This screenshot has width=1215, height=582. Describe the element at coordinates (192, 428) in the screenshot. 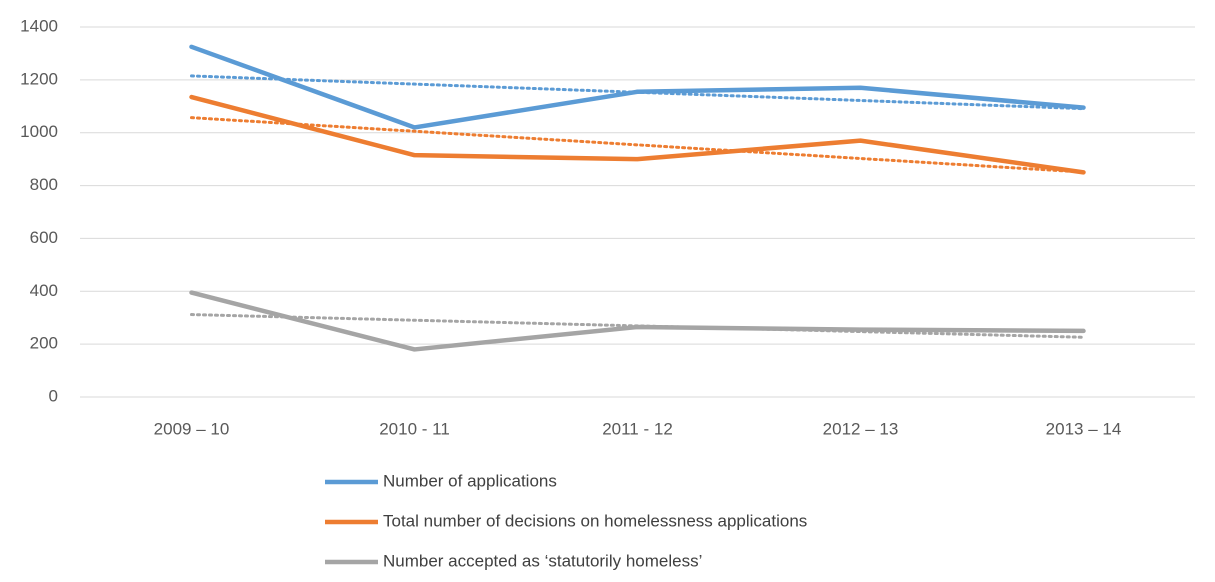

I see `x-tick-label: 2009 – 10` at that location.